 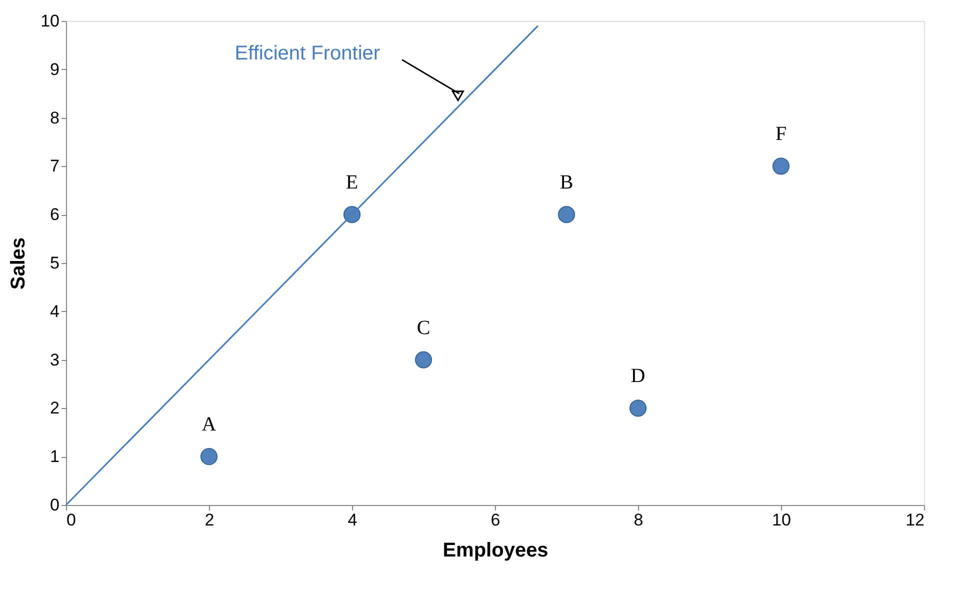 What do you see at coordinates (50, 21) in the screenshot?
I see `y-tick-label: 10` at bounding box center [50, 21].